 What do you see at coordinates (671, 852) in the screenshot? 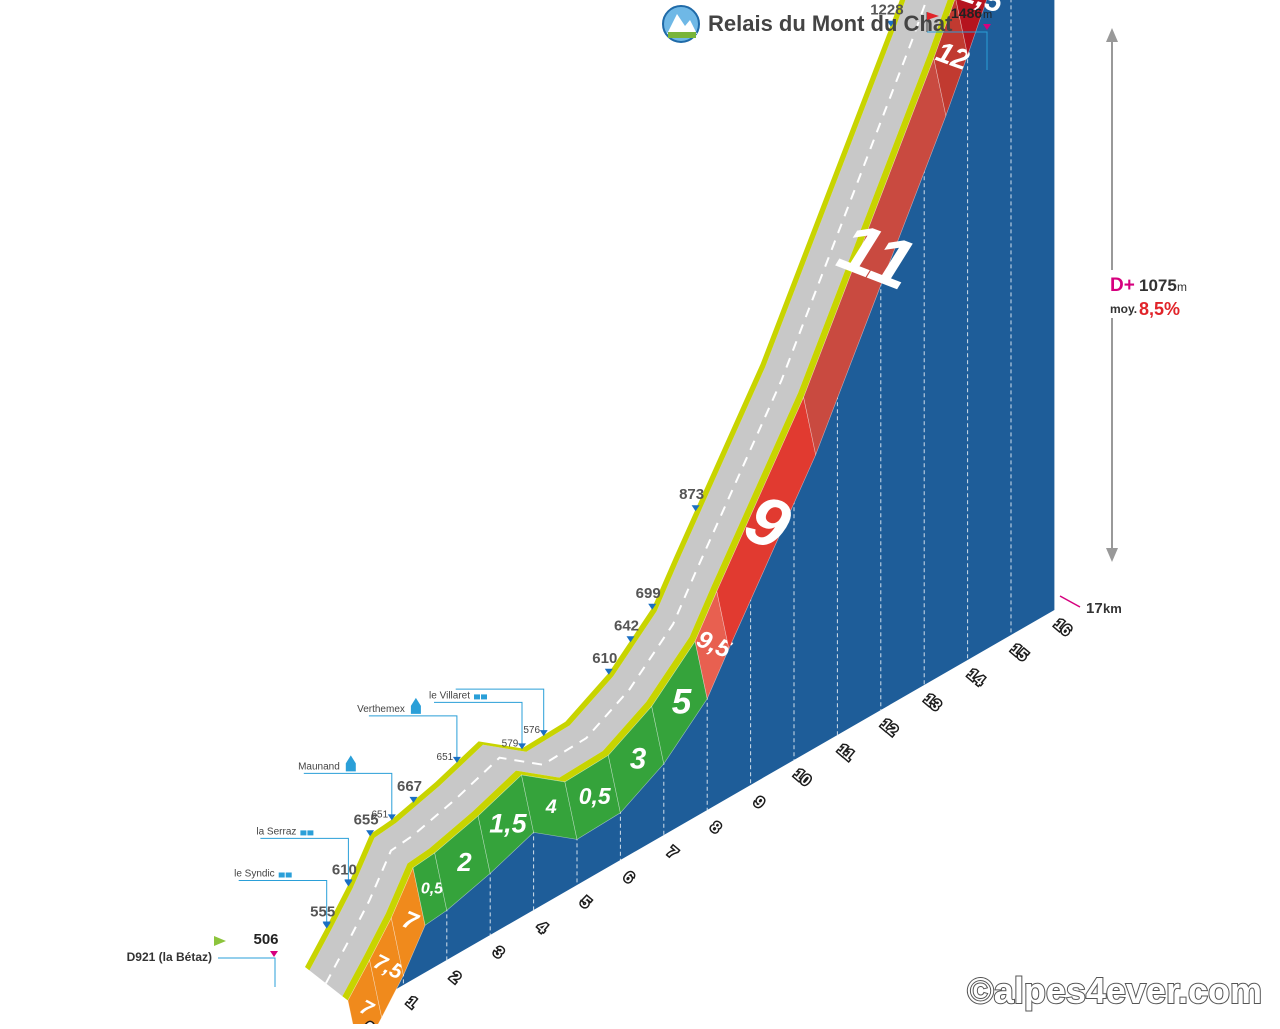
I see `km-tick-label: 7` at bounding box center [671, 852].